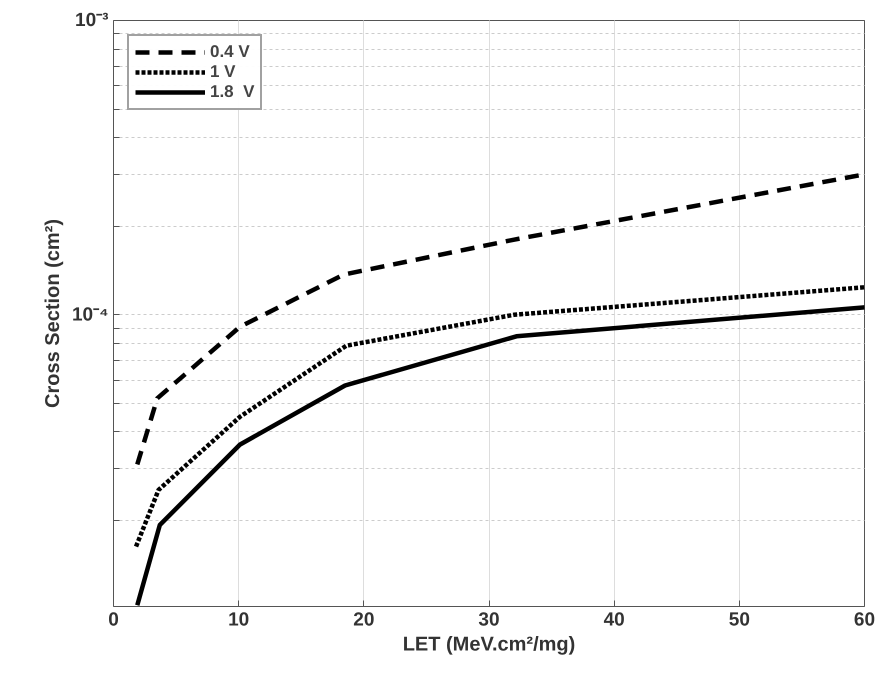 The height and width of the screenshot is (685, 892). Describe the element at coordinates (113, 620) in the screenshot. I see `x-tick-label: 0` at that location.